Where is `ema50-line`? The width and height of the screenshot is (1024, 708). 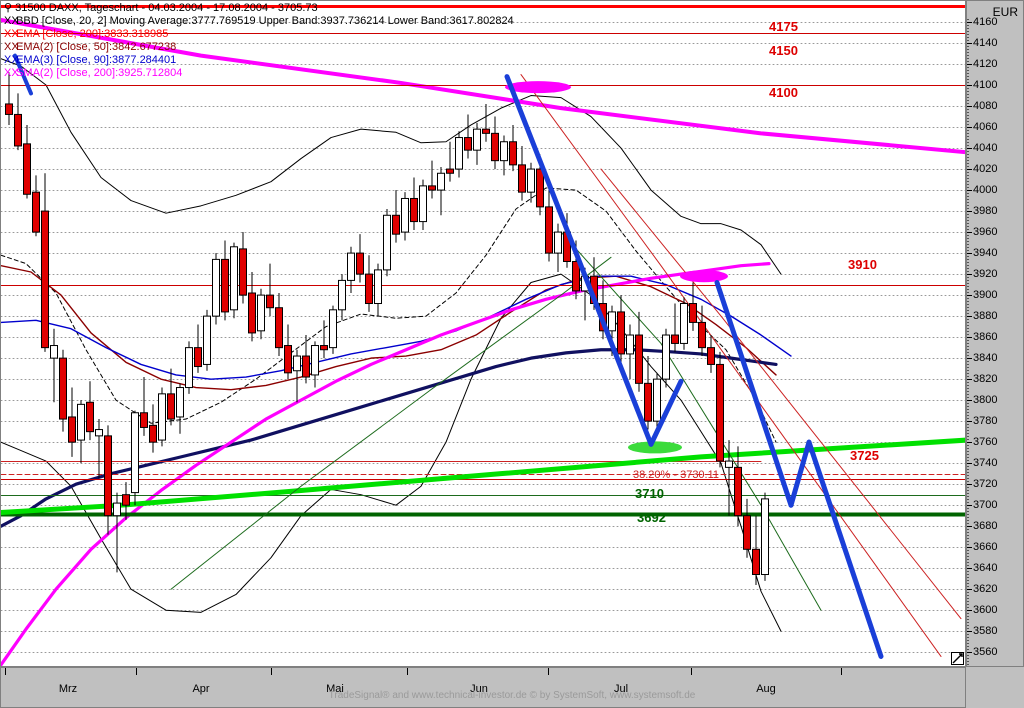 ema50-line is located at coordinates (389, 327).